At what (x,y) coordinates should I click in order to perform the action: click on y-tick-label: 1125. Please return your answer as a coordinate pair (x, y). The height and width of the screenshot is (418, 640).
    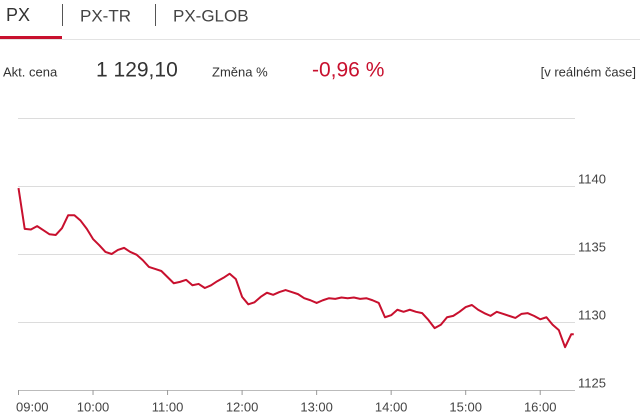
    Looking at the image, I should click on (592, 382).